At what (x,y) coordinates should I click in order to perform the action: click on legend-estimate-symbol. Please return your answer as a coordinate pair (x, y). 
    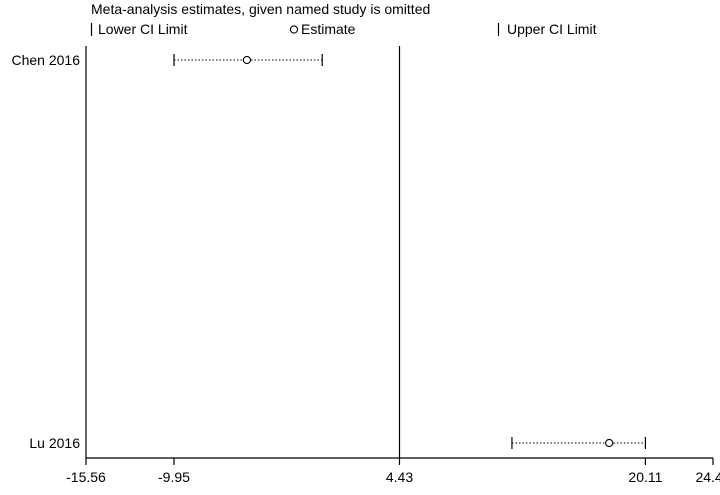
    Looking at the image, I should click on (294, 29).